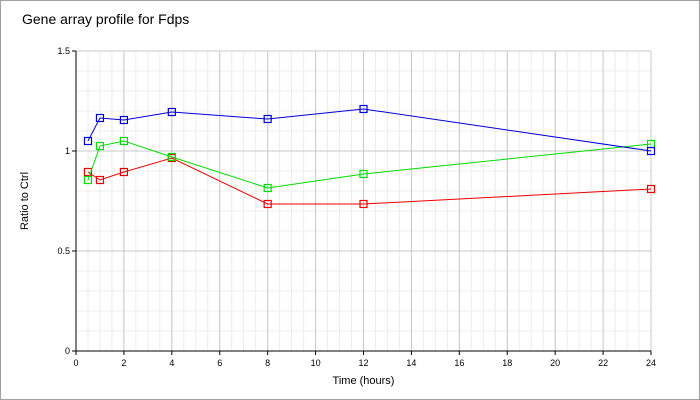 This screenshot has height=400, width=700. I want to click on x-tick-label: 2, so click(123, 363).